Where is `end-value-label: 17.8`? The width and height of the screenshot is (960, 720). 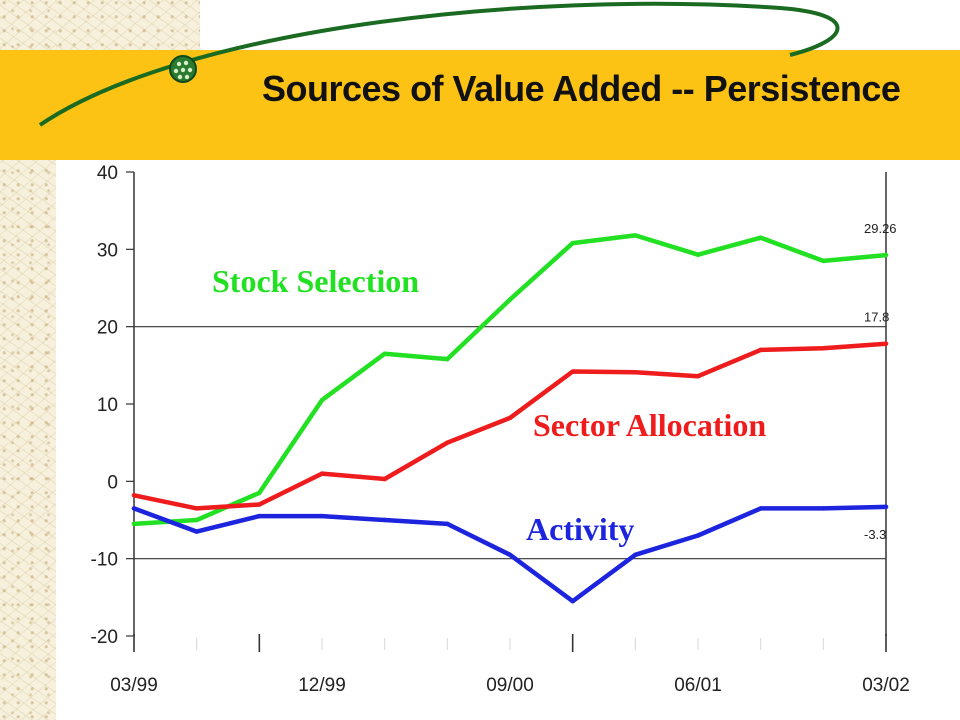
end-value-label: 17.8 is located at coordinates (876, 317).